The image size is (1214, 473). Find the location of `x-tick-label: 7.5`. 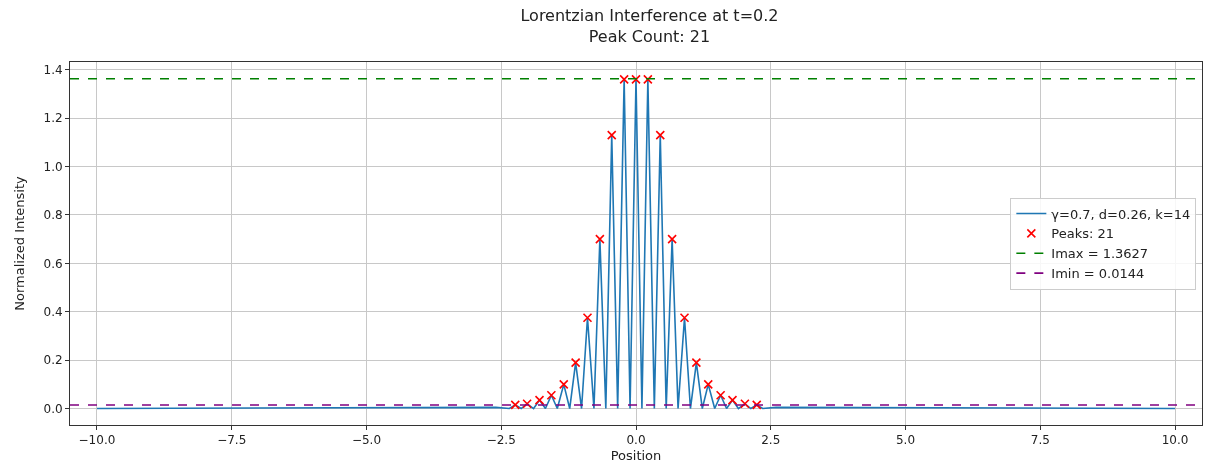

x-tick-label: 7.5 is located at coordinates (1040, 440).